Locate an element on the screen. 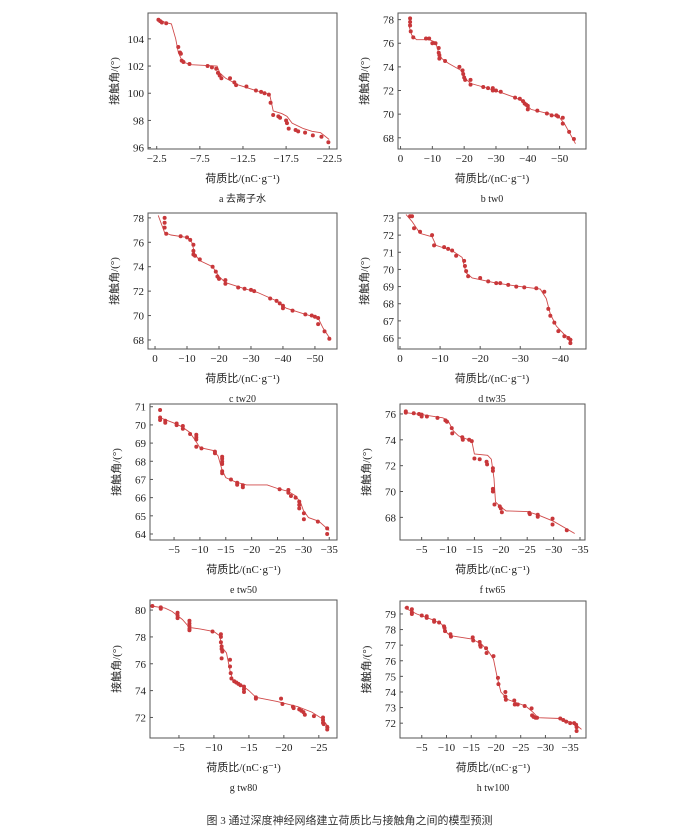  x-axis-label: 荷质比/(nC·g⁻¹) is located at coordinates (243, 569).